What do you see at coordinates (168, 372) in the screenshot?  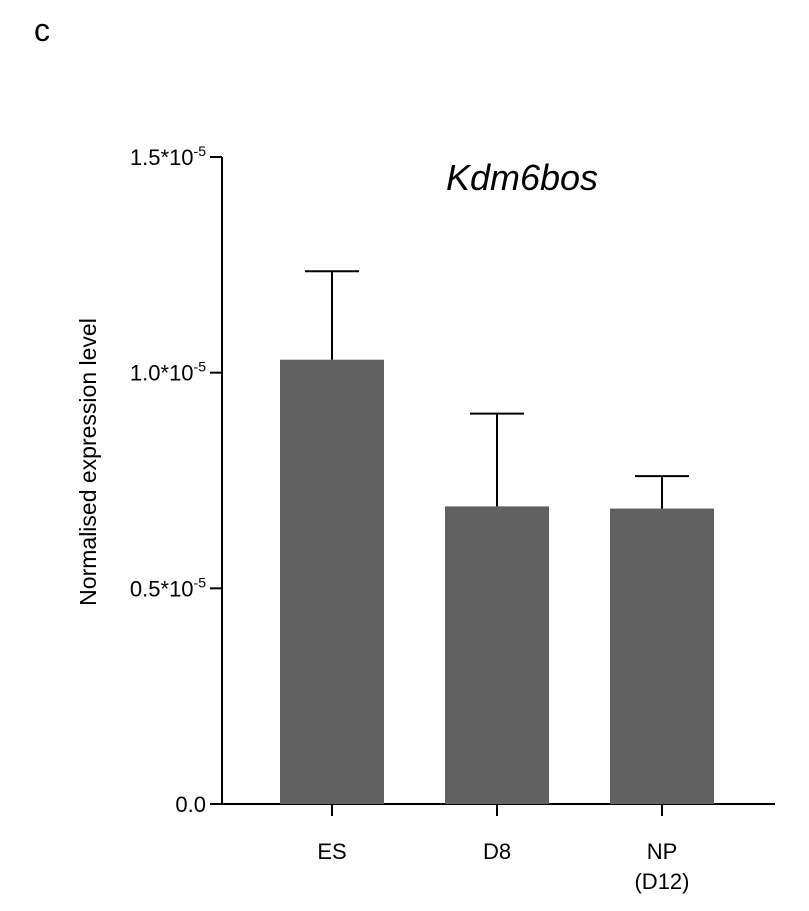 I see `y-tick-label: 1.0*10-5` at bounding box center [168, 372].